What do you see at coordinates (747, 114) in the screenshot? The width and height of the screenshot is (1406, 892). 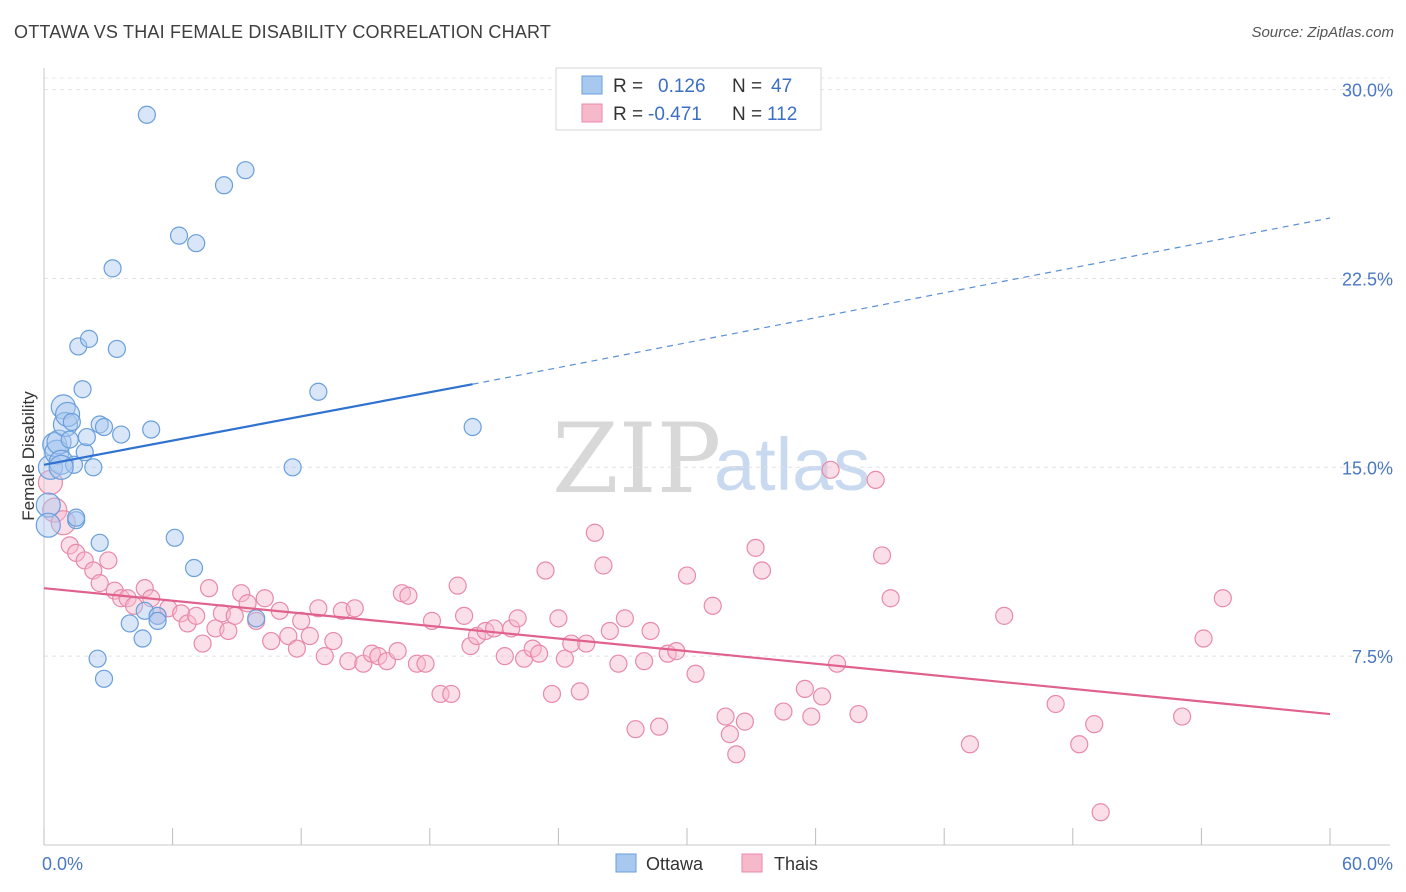 I see `legend-thais-n-label: N =` at bounding box center [747, 114].